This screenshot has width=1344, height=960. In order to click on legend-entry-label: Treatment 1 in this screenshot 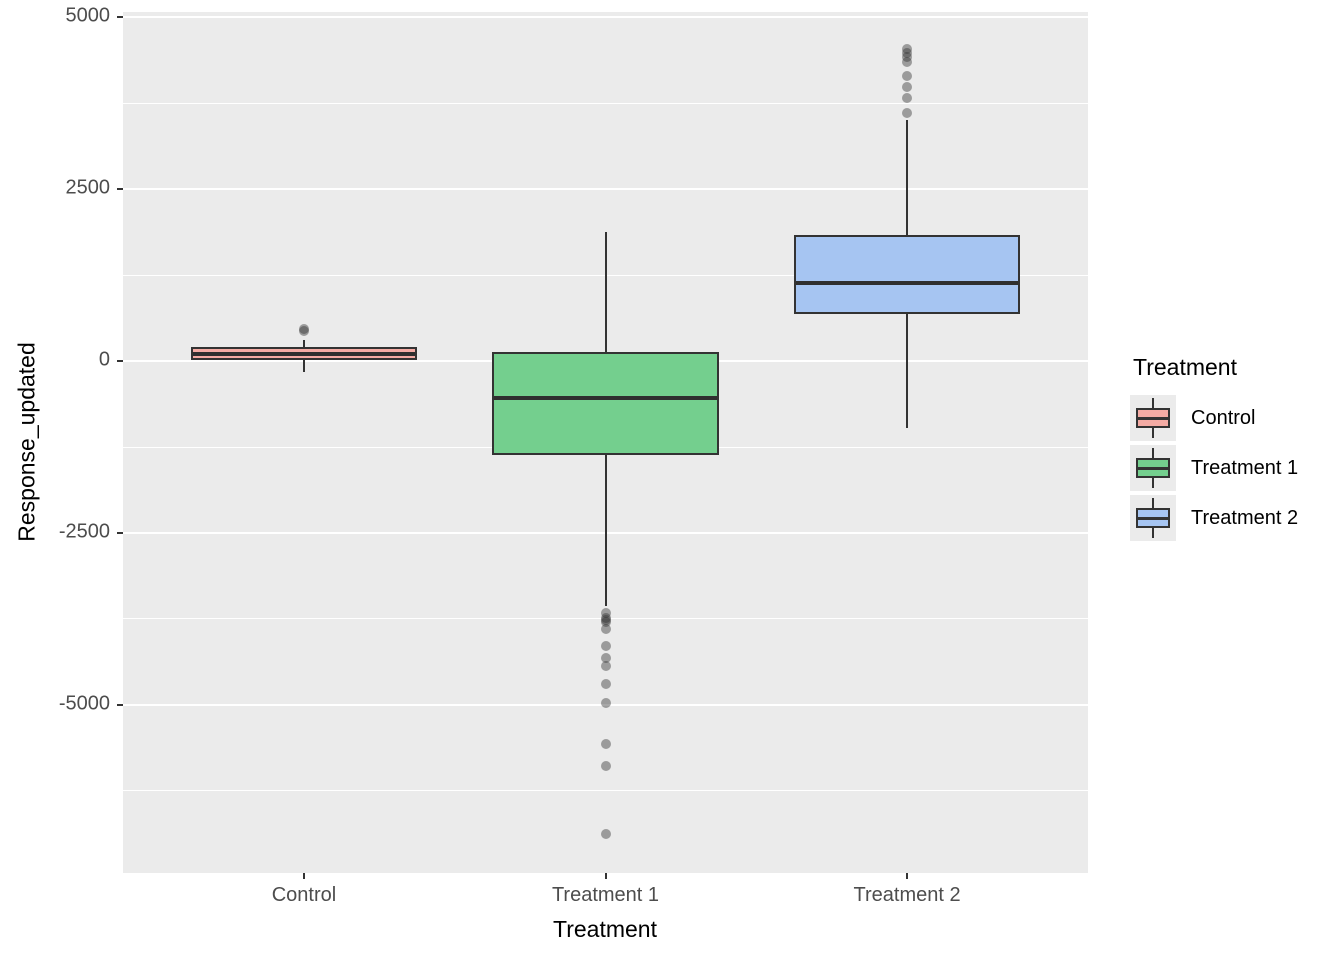, I will do `click(1245, 467)`.